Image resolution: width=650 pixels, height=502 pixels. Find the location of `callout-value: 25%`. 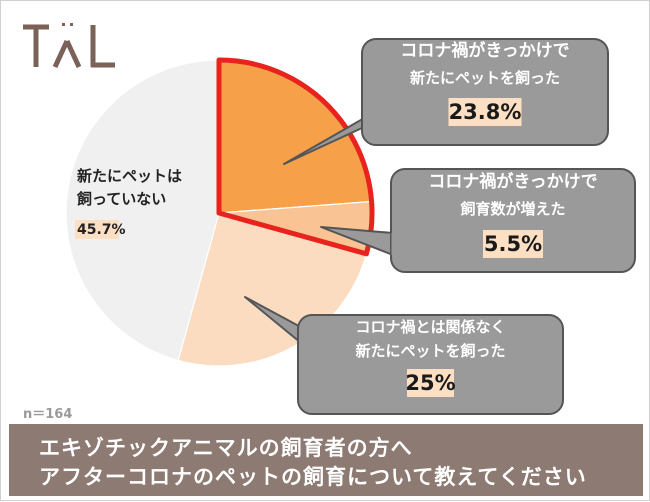

callout-value: 25% is located at coordinates (430, 383).